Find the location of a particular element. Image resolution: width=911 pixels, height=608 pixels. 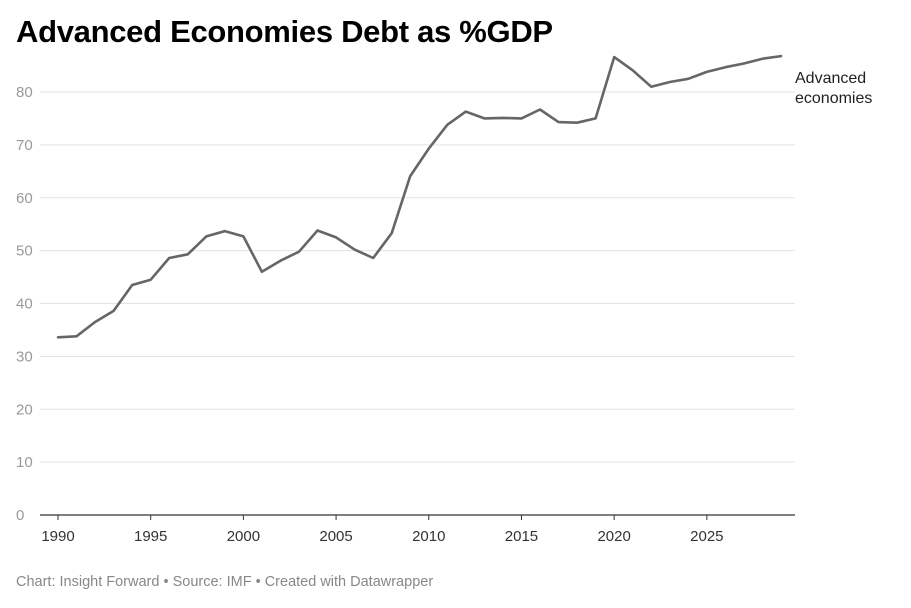

x-tick-label: 1990 is located at coordinates (57, 536).